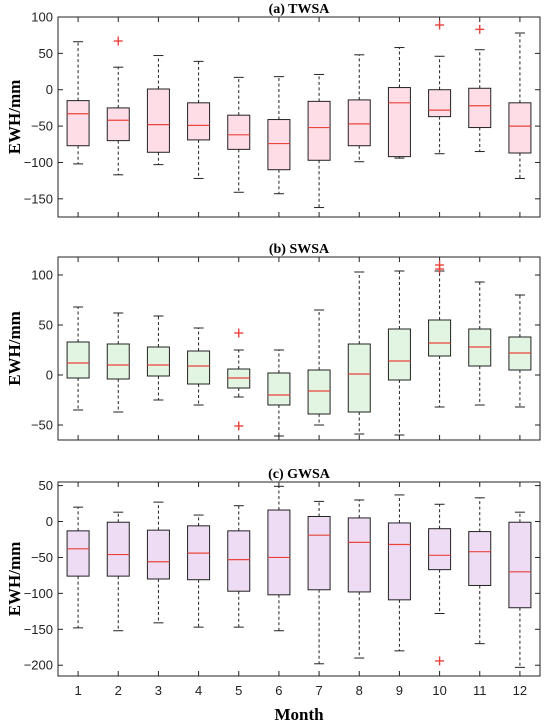 This screenshot has width=550, height=726. I want to click on y-tick-label: −200, so click(38, 665).